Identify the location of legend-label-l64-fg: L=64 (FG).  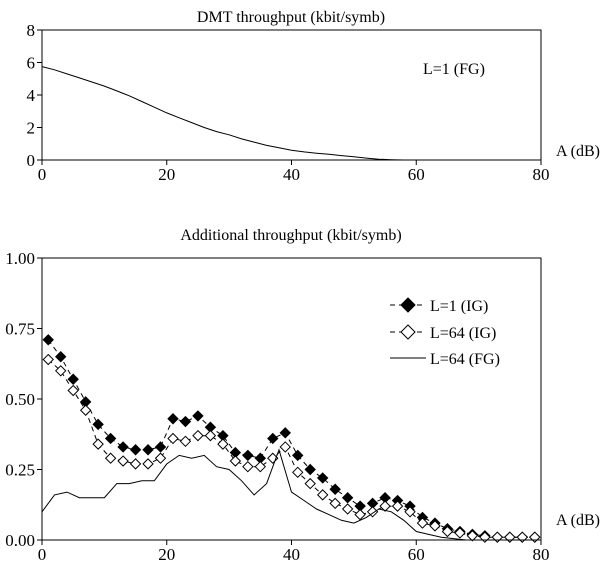
(465, 359).